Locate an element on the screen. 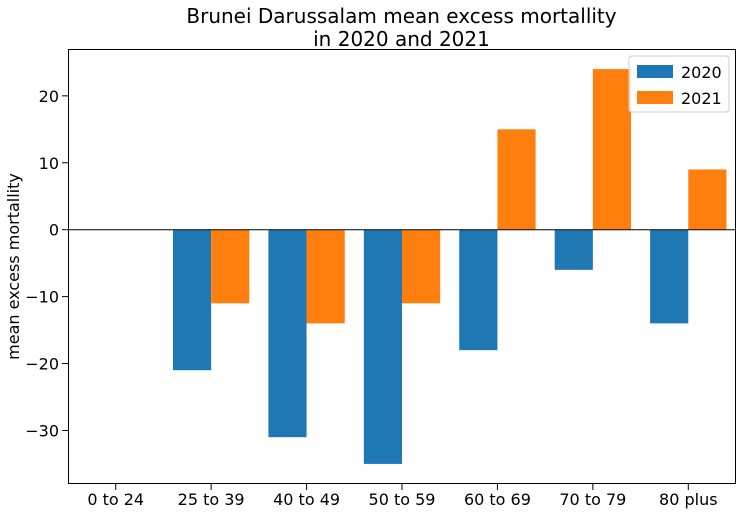  y-tick-label: 10 is located at coordinates (49, 163).